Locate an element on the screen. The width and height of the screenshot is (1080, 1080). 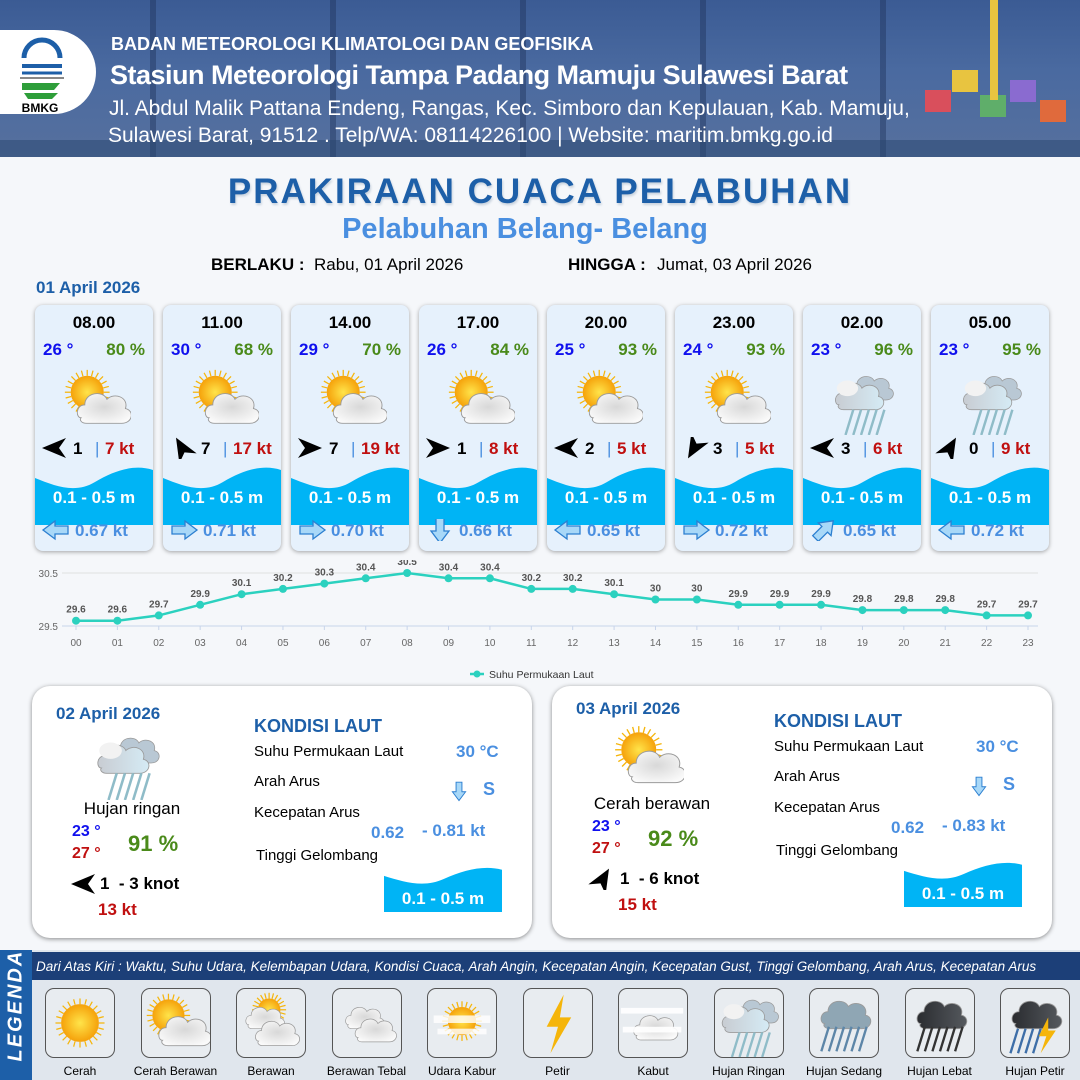
light-rain-icon is located at coordinates (128, 769).